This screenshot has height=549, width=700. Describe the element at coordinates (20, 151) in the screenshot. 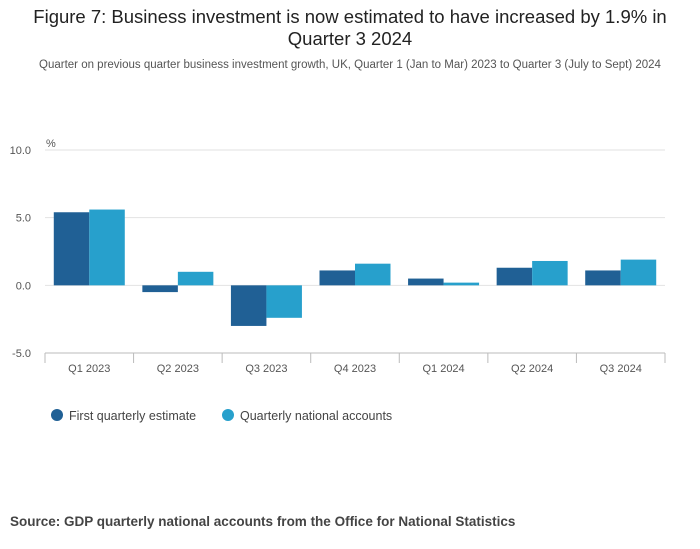

I see `y-tick-label: 10.0` at that location.